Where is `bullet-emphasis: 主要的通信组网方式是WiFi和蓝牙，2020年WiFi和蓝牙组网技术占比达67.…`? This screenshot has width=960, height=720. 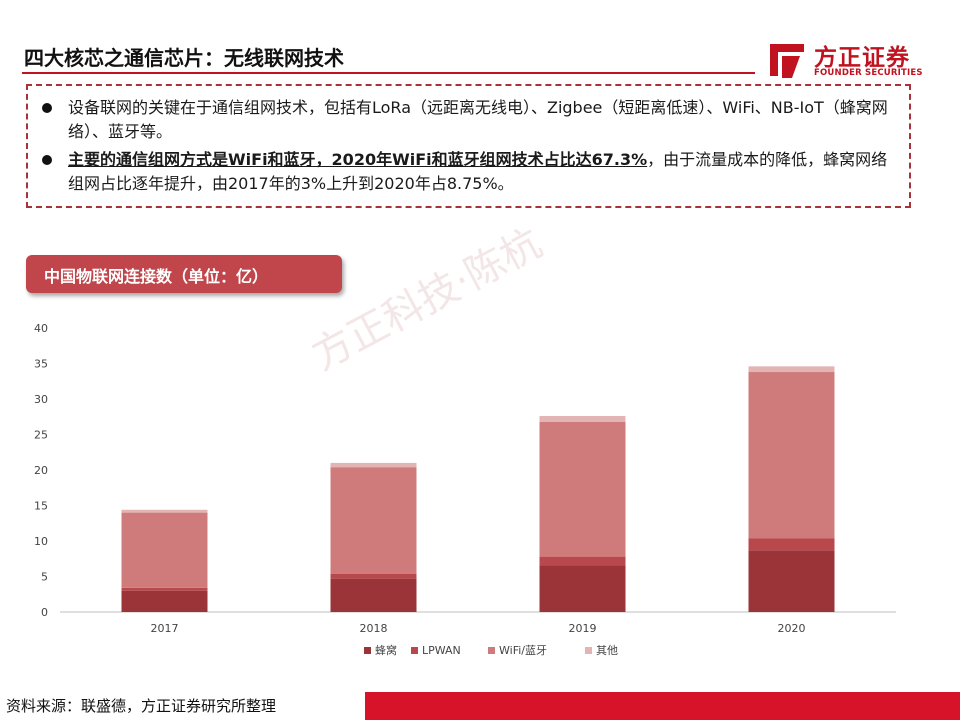 bullet-emphasis: 主要的通信组网方式是WiFi和蓝牙，2020年WiFi和蓝牙组网技术占比达67.… is located at coordinates (358, 159).